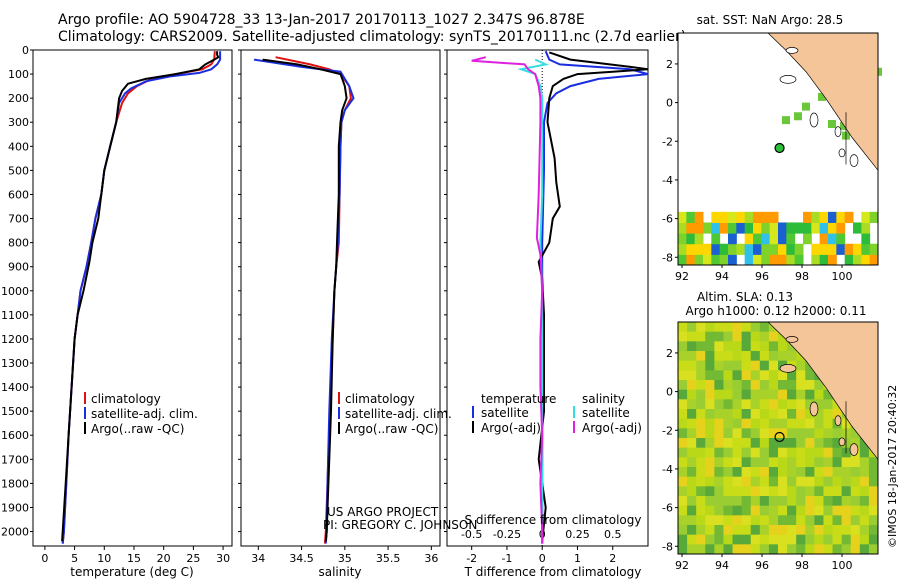 The height and width of the screenshot is (580, 900). Describe the element at coordinates (842, 442) in the screenshot. I see `island` at that location.